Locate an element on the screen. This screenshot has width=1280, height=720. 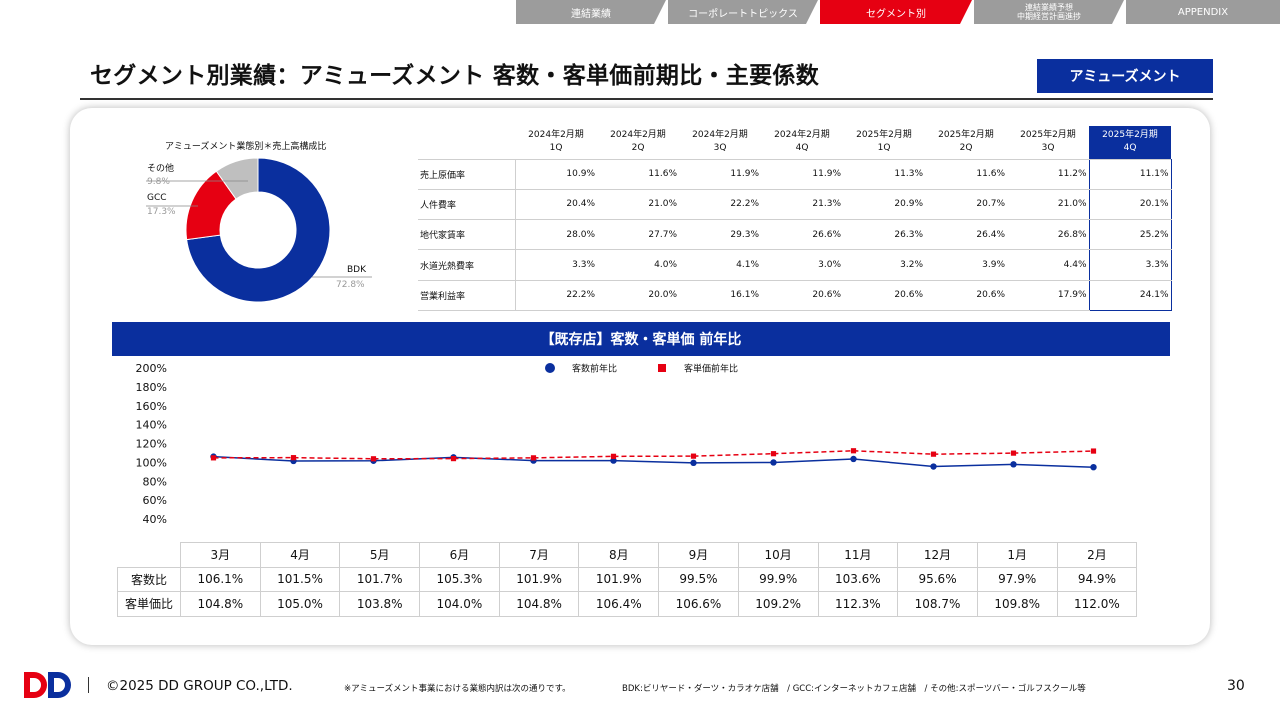
kpi-cell: 4.4% is located at coordinates (1048, 265).